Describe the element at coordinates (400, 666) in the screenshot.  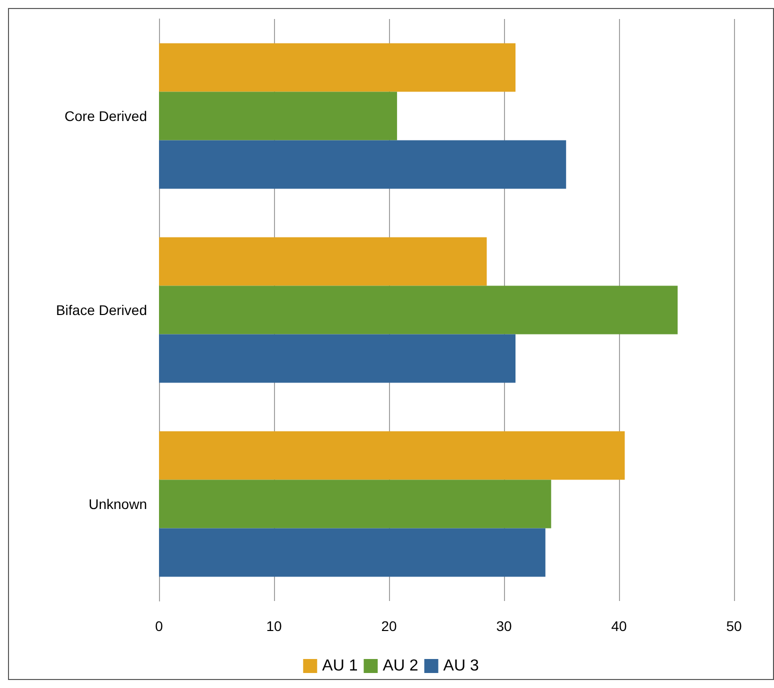
I see `legend-label: AU 2` at that location.